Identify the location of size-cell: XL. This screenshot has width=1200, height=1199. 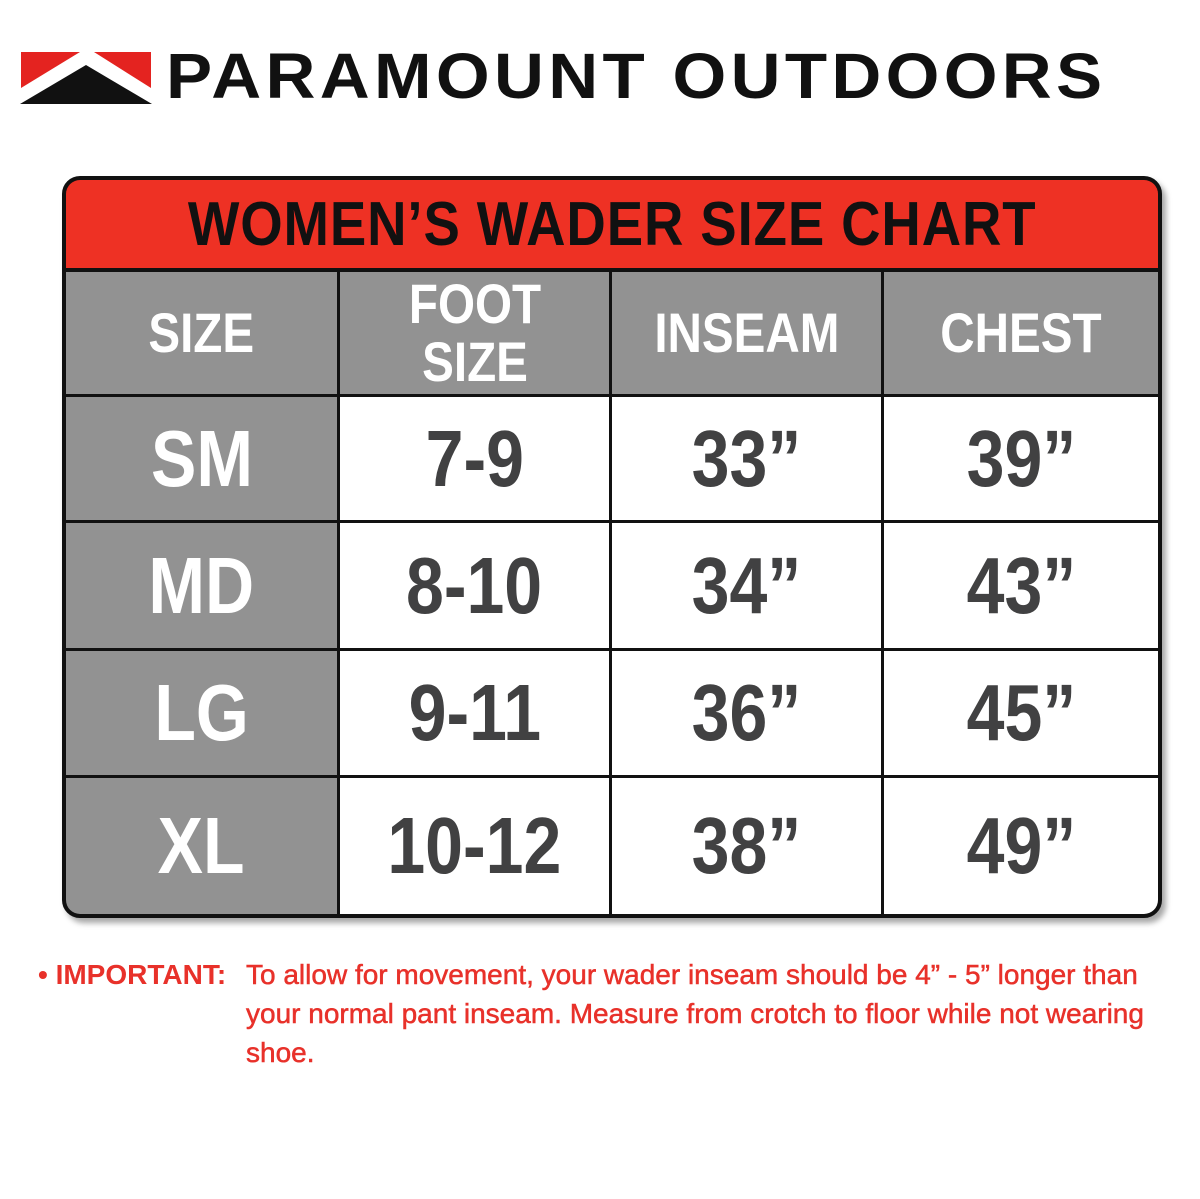
(201, 846).